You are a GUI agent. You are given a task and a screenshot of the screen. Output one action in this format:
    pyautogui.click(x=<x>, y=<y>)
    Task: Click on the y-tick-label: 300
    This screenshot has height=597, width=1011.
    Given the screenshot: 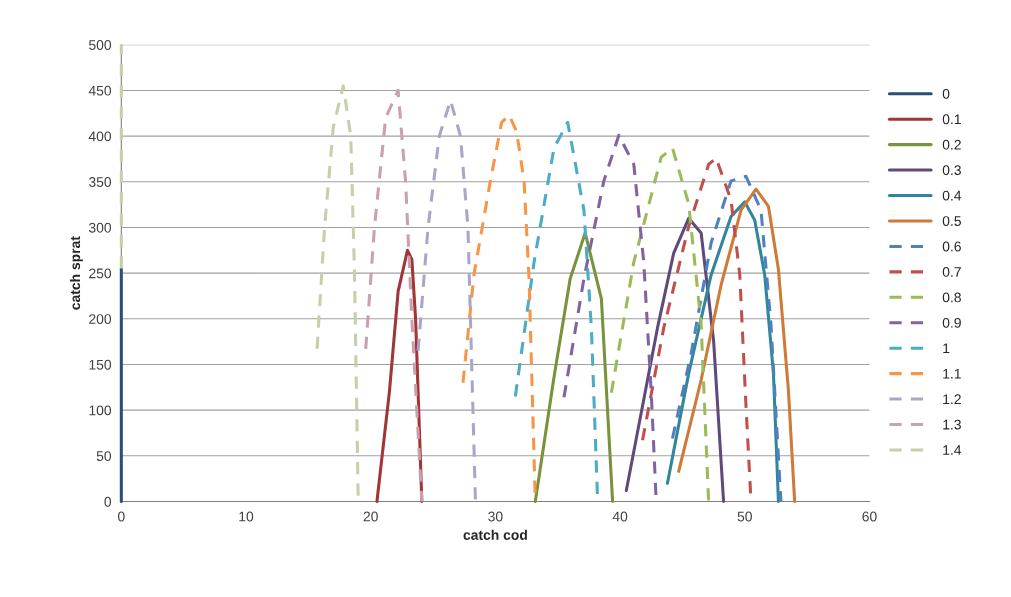 What is the action you would take?
    pyautogui.click(x=100, y=227)
    